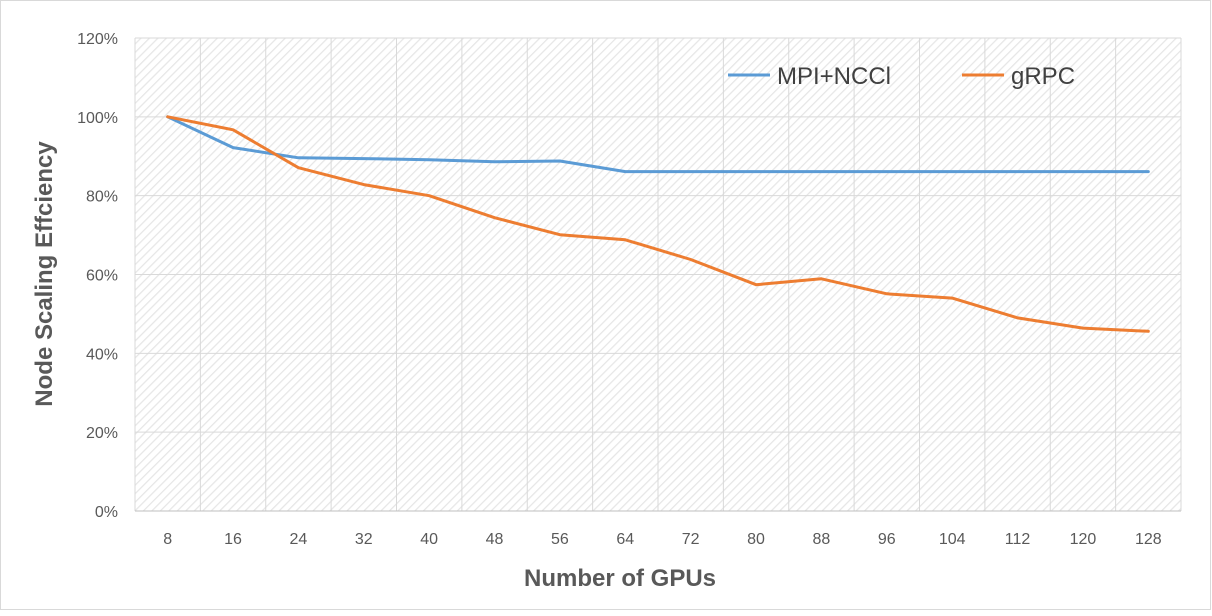  What do you see at coordinates (620, 578) in the screenshot?
I see `x-axis-title: Number of GPUs` at bounding box center [620, 578].